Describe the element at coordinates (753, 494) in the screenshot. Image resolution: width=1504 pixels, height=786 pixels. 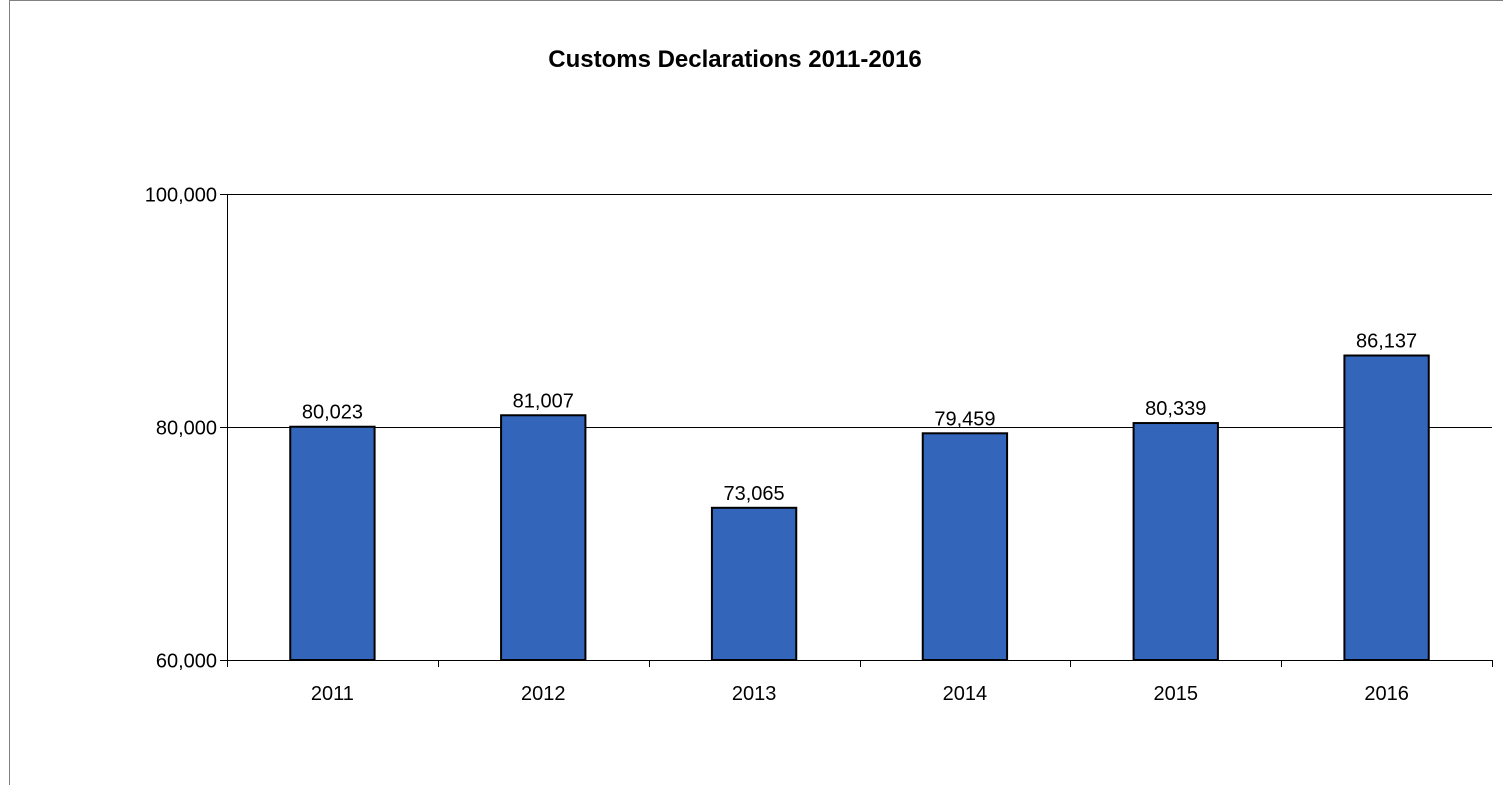
I see `data-label-2013: 73,065` at that location.